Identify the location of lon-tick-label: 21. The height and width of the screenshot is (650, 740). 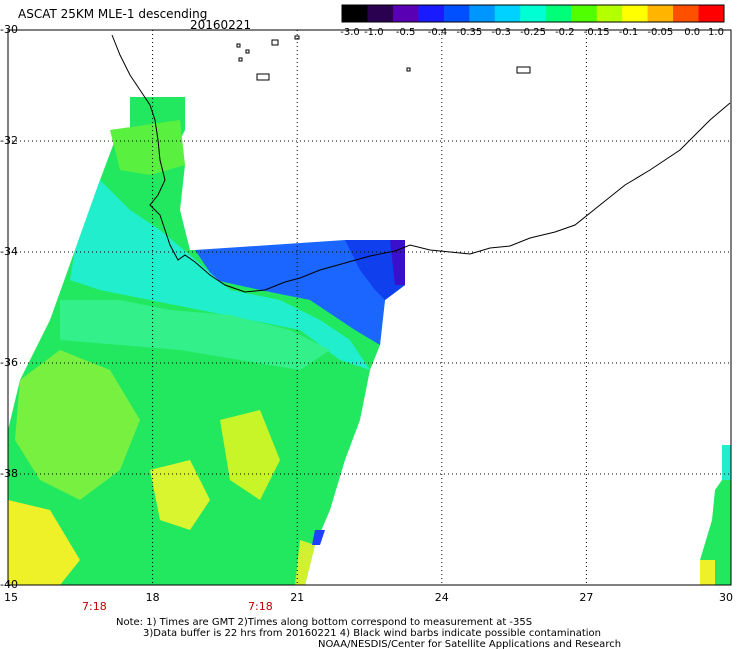
(297, 597).